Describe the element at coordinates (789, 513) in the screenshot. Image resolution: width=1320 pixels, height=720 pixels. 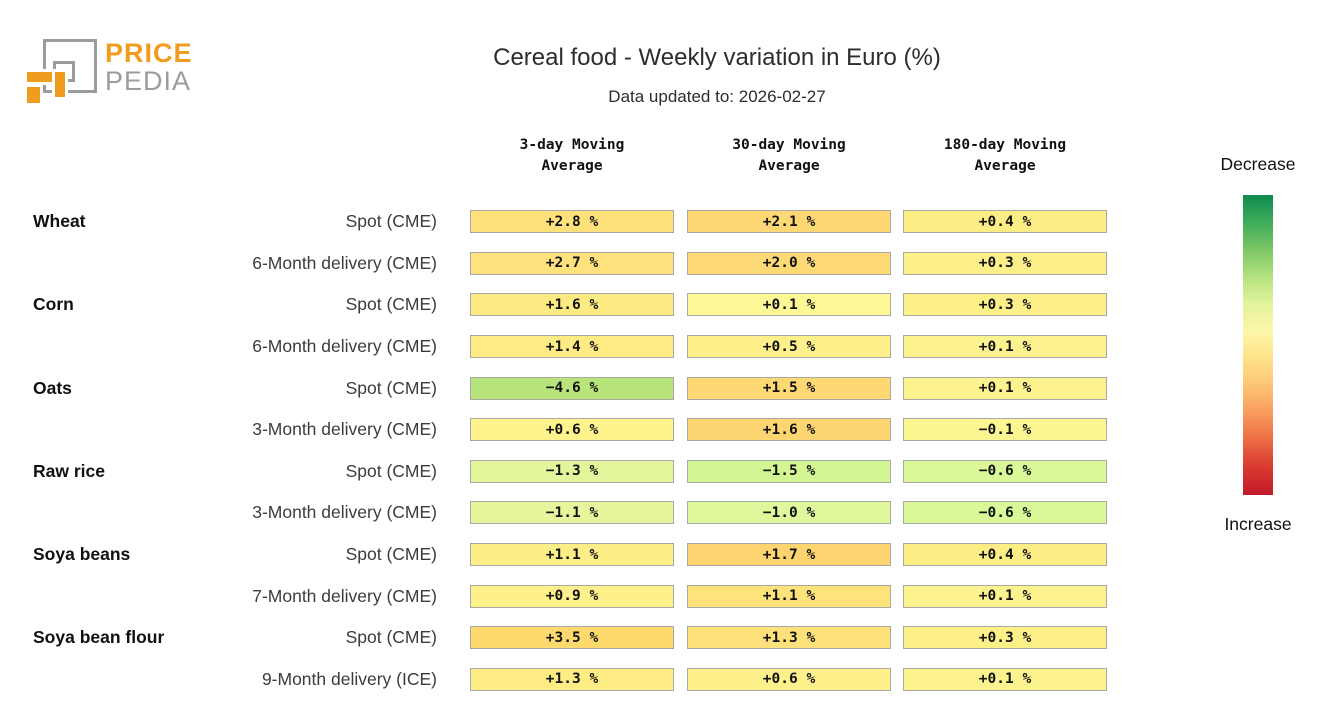
I see `heatmap-cell: −1.0 %` at that location.